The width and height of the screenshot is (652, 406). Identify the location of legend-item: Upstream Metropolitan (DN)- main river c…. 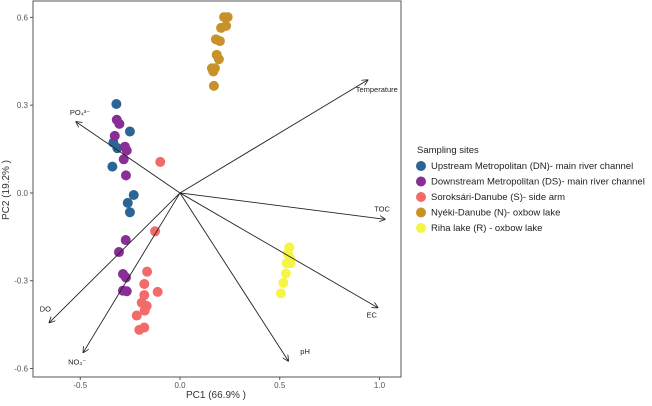
(524, 166).